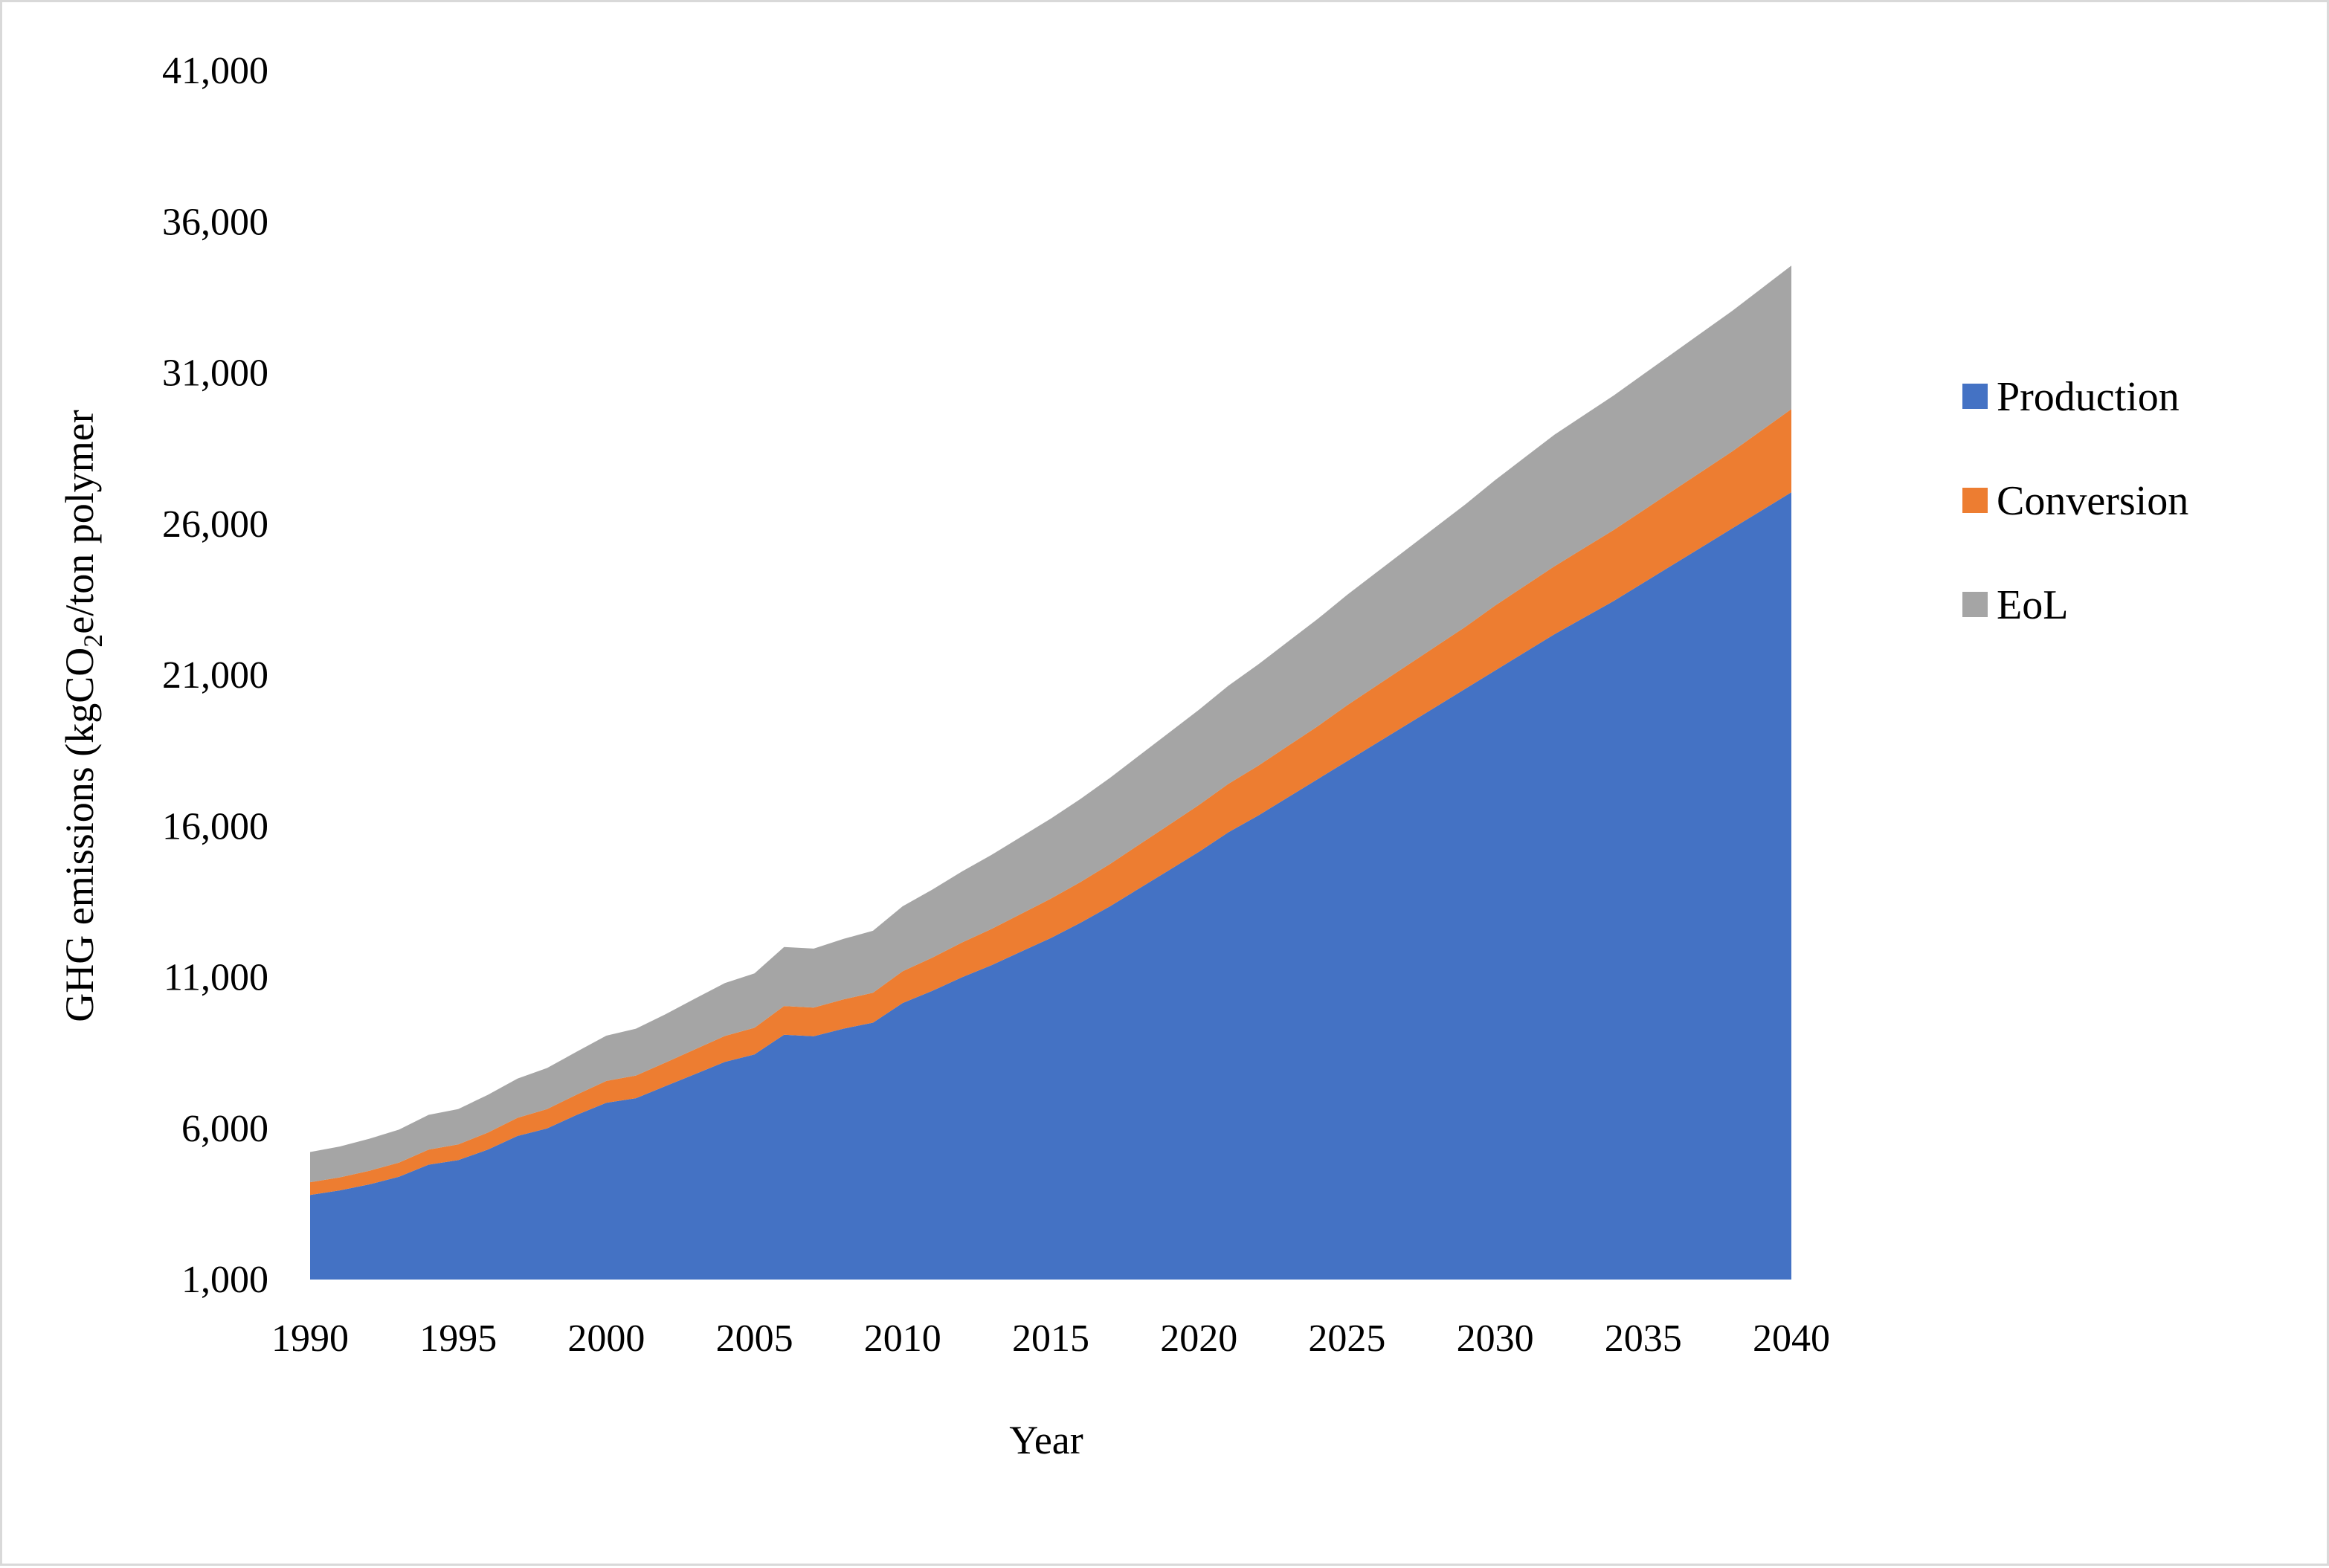 The width and height of the screenshot is (2329, 1568). Describe the element at coordinates (224, 1280) in the screenshot. I see `y-tick-label: 1,000` at that location.